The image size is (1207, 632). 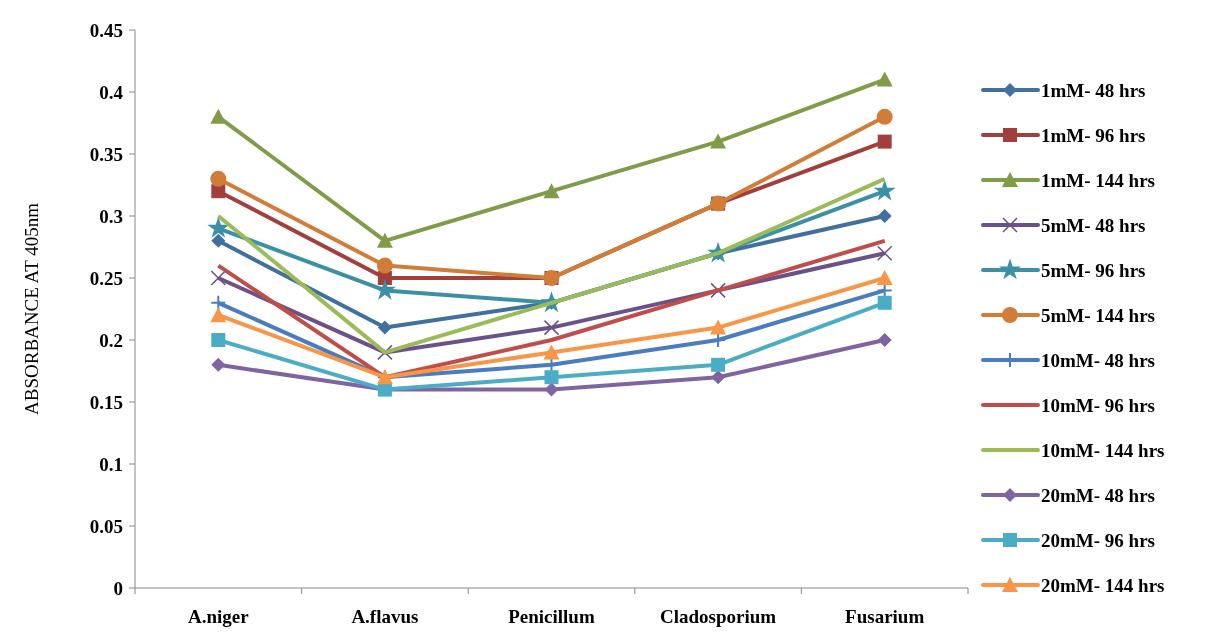 What do you see at coordinates (111, 92) in the screenshot?
I see `y-tick-label: 0.4` at bounding box center [111, 92].